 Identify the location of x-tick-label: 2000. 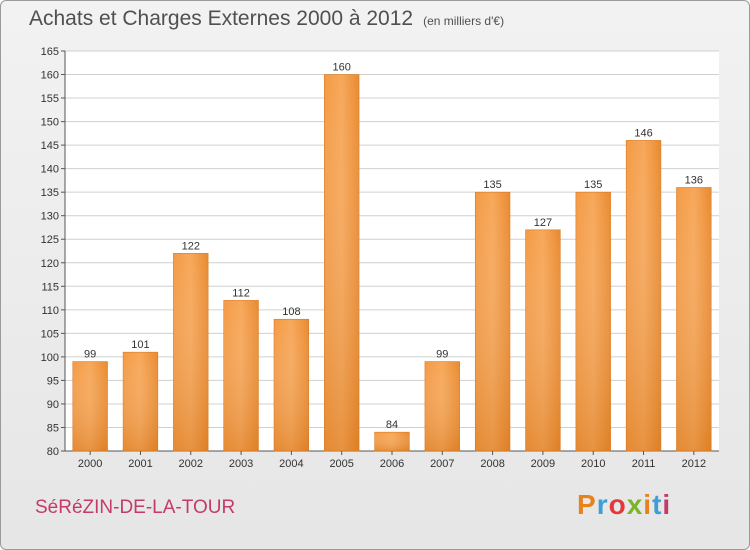
(90, 464).